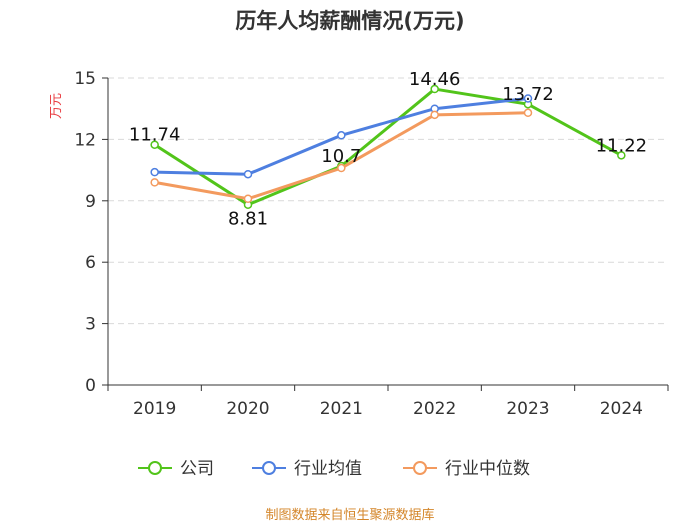 The width and height of the screenshot is (700, 525). I want to click on data-label: 8.81, so click(248, 219).